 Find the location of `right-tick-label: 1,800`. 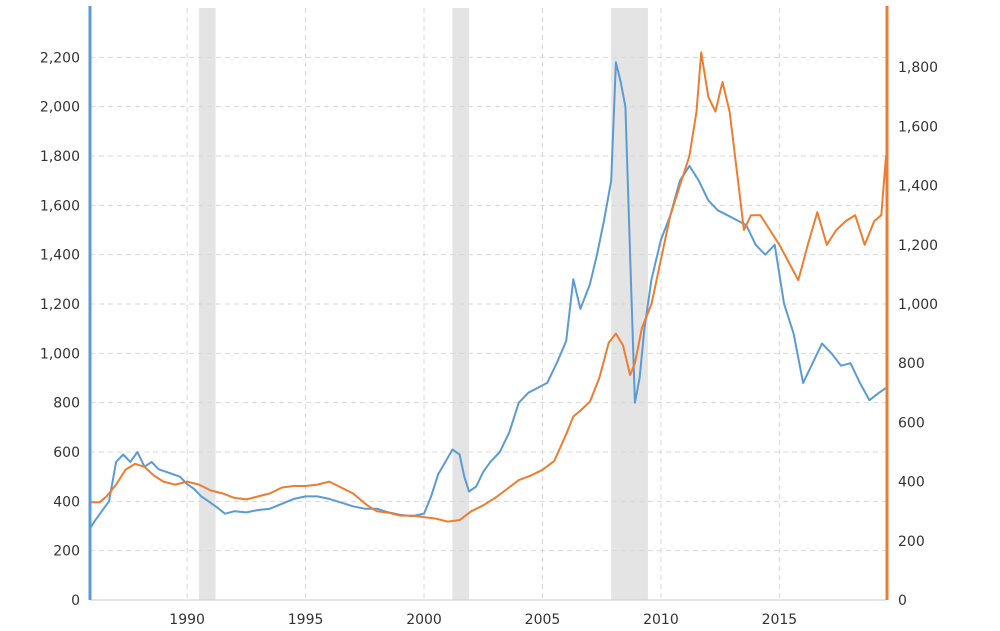

right-tick-label: 1,800 is located at coordinates (918, 68).